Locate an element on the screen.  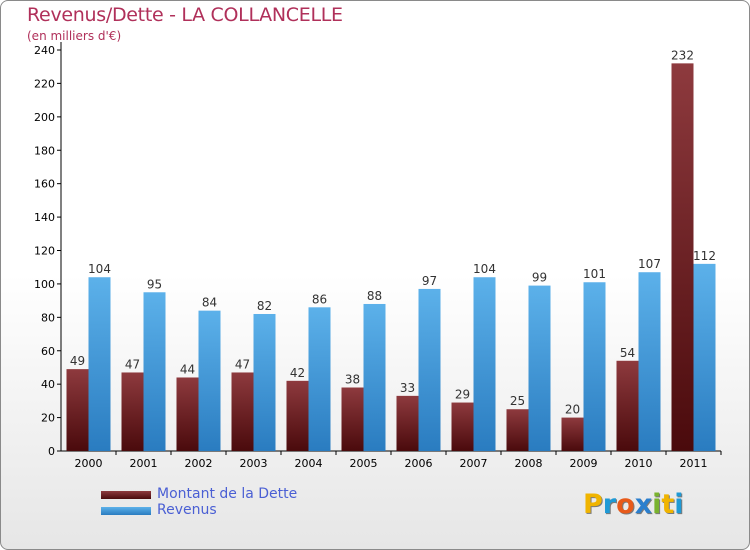
x-tick-label: 2005 is located at coordinates (364, 463).